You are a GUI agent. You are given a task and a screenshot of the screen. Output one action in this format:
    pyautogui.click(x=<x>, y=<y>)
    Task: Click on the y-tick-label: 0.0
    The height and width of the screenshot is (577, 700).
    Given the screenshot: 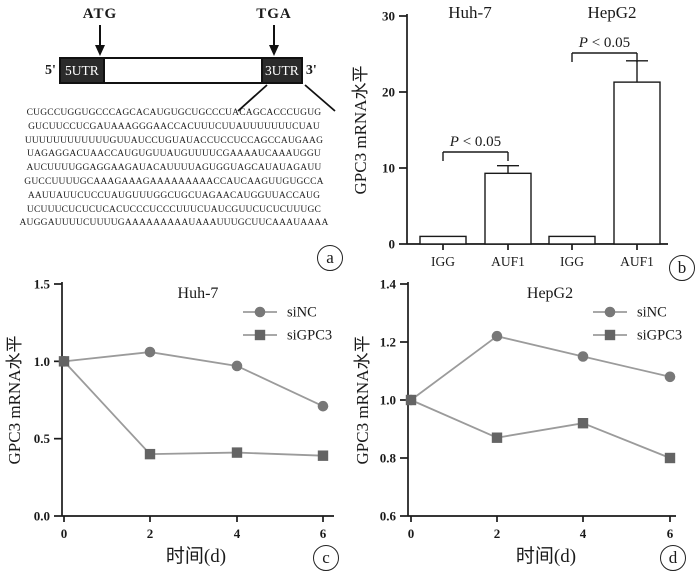 What is the action you would take?
    pyautogui.click(x=42, y=516)
    